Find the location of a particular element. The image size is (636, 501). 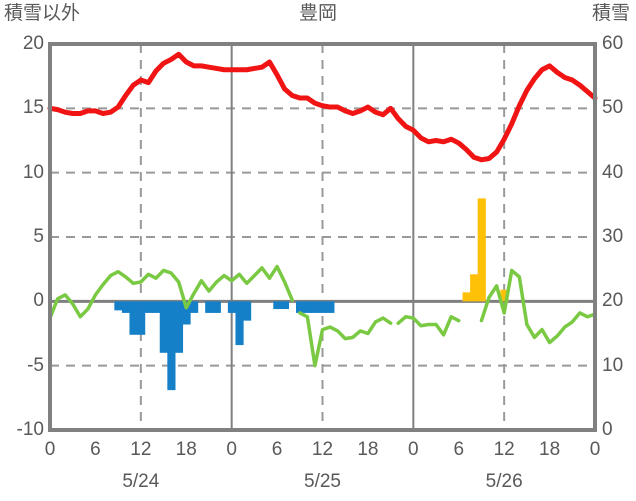

y-axis-right-tick: 10 is located at coordinates (613, 365).